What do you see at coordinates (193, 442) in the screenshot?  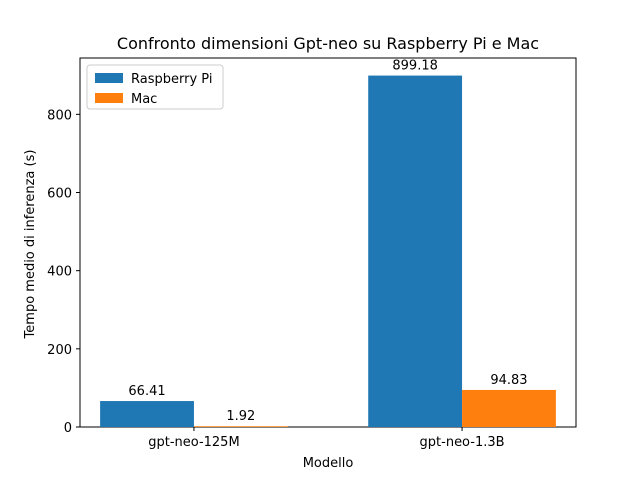 I see `x-tick-label: gpt-neo-125M` at bounding box center [193, 442].